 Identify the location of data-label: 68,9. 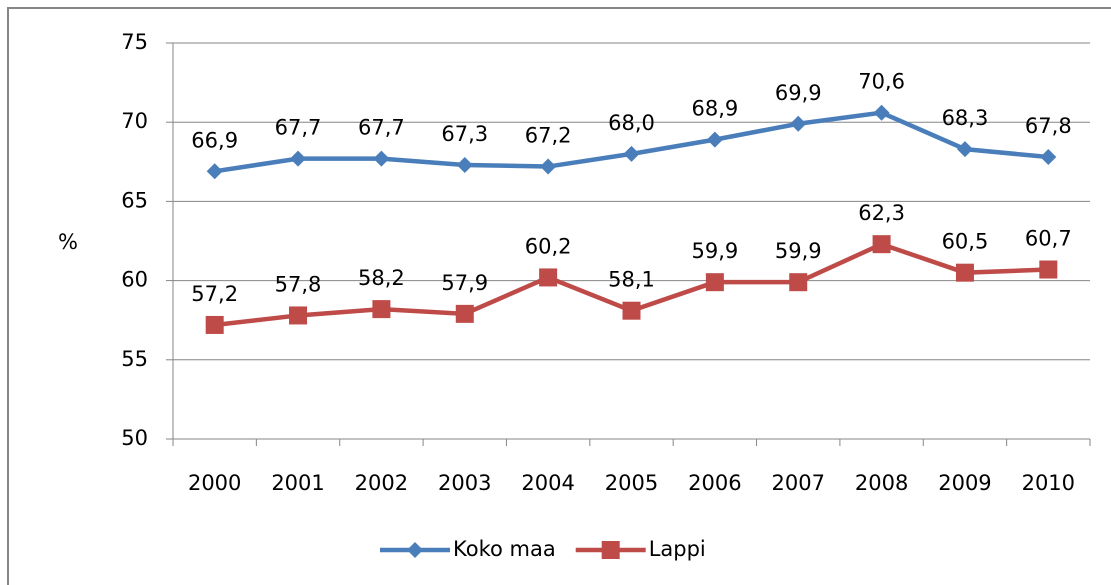
(714, 109).